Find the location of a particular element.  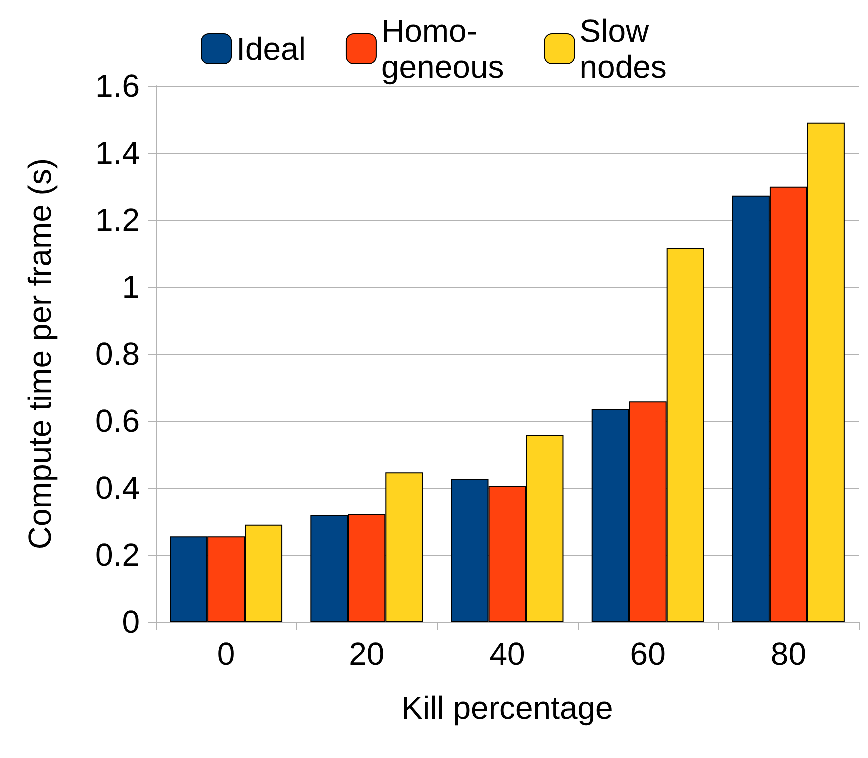

y-tick-label: 0.2 is located at coordinates (118, 555).